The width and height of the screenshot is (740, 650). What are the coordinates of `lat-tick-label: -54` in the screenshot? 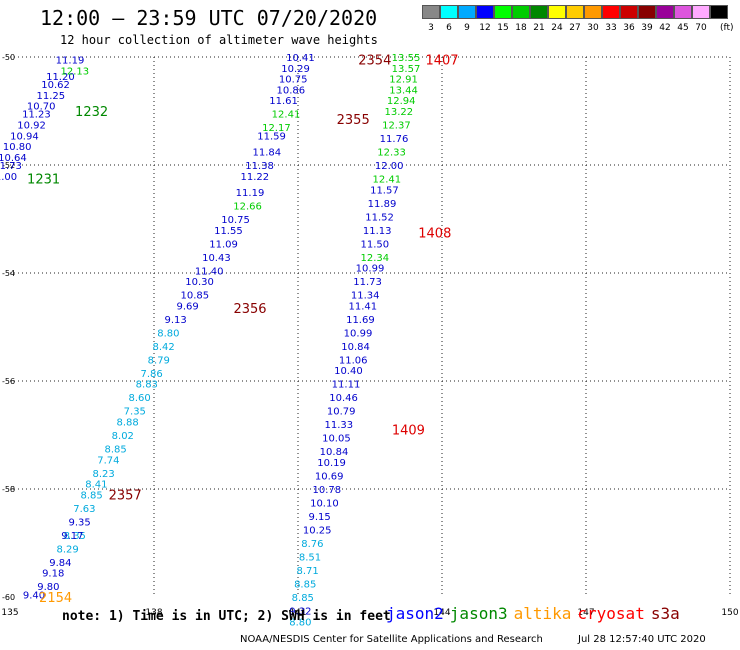 It's located at (8, 273).